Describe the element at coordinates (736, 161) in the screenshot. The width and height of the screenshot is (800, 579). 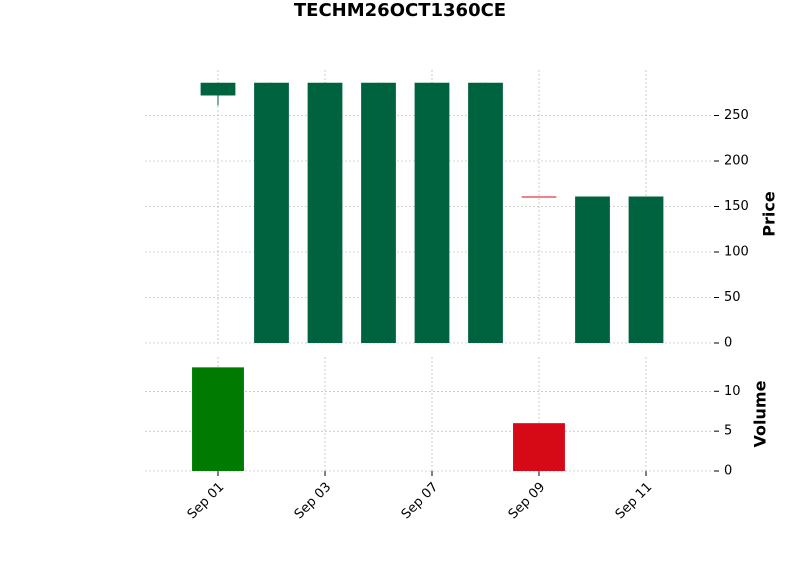
I see `y-tick-label: 200` at that location.